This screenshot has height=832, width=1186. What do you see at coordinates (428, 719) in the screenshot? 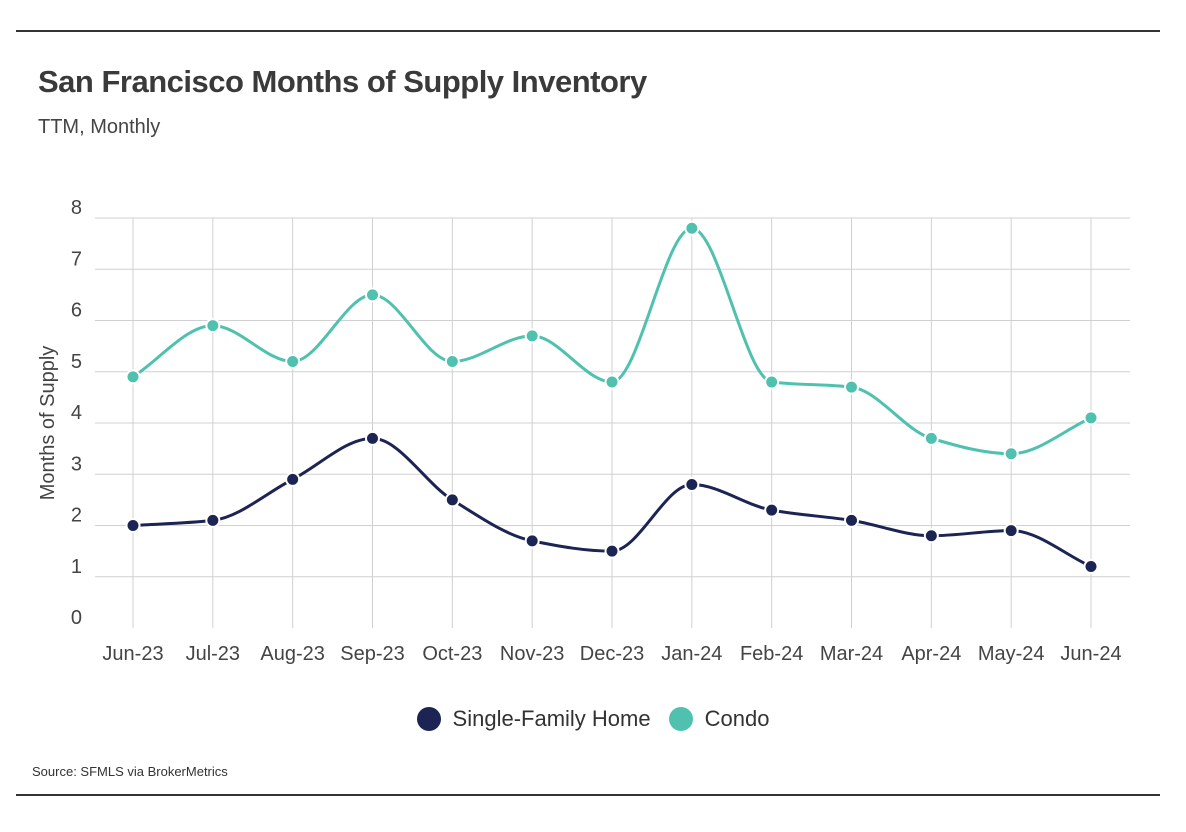
I see `legend-marker-single-family` at bounding box center [428, 719].